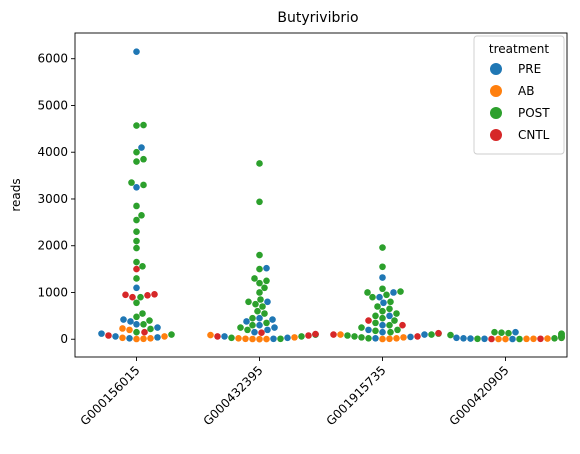  Describe the element at coordinates (317, 18) in the screenshot. I see `chart-title: Butyrivibrio` at that location.